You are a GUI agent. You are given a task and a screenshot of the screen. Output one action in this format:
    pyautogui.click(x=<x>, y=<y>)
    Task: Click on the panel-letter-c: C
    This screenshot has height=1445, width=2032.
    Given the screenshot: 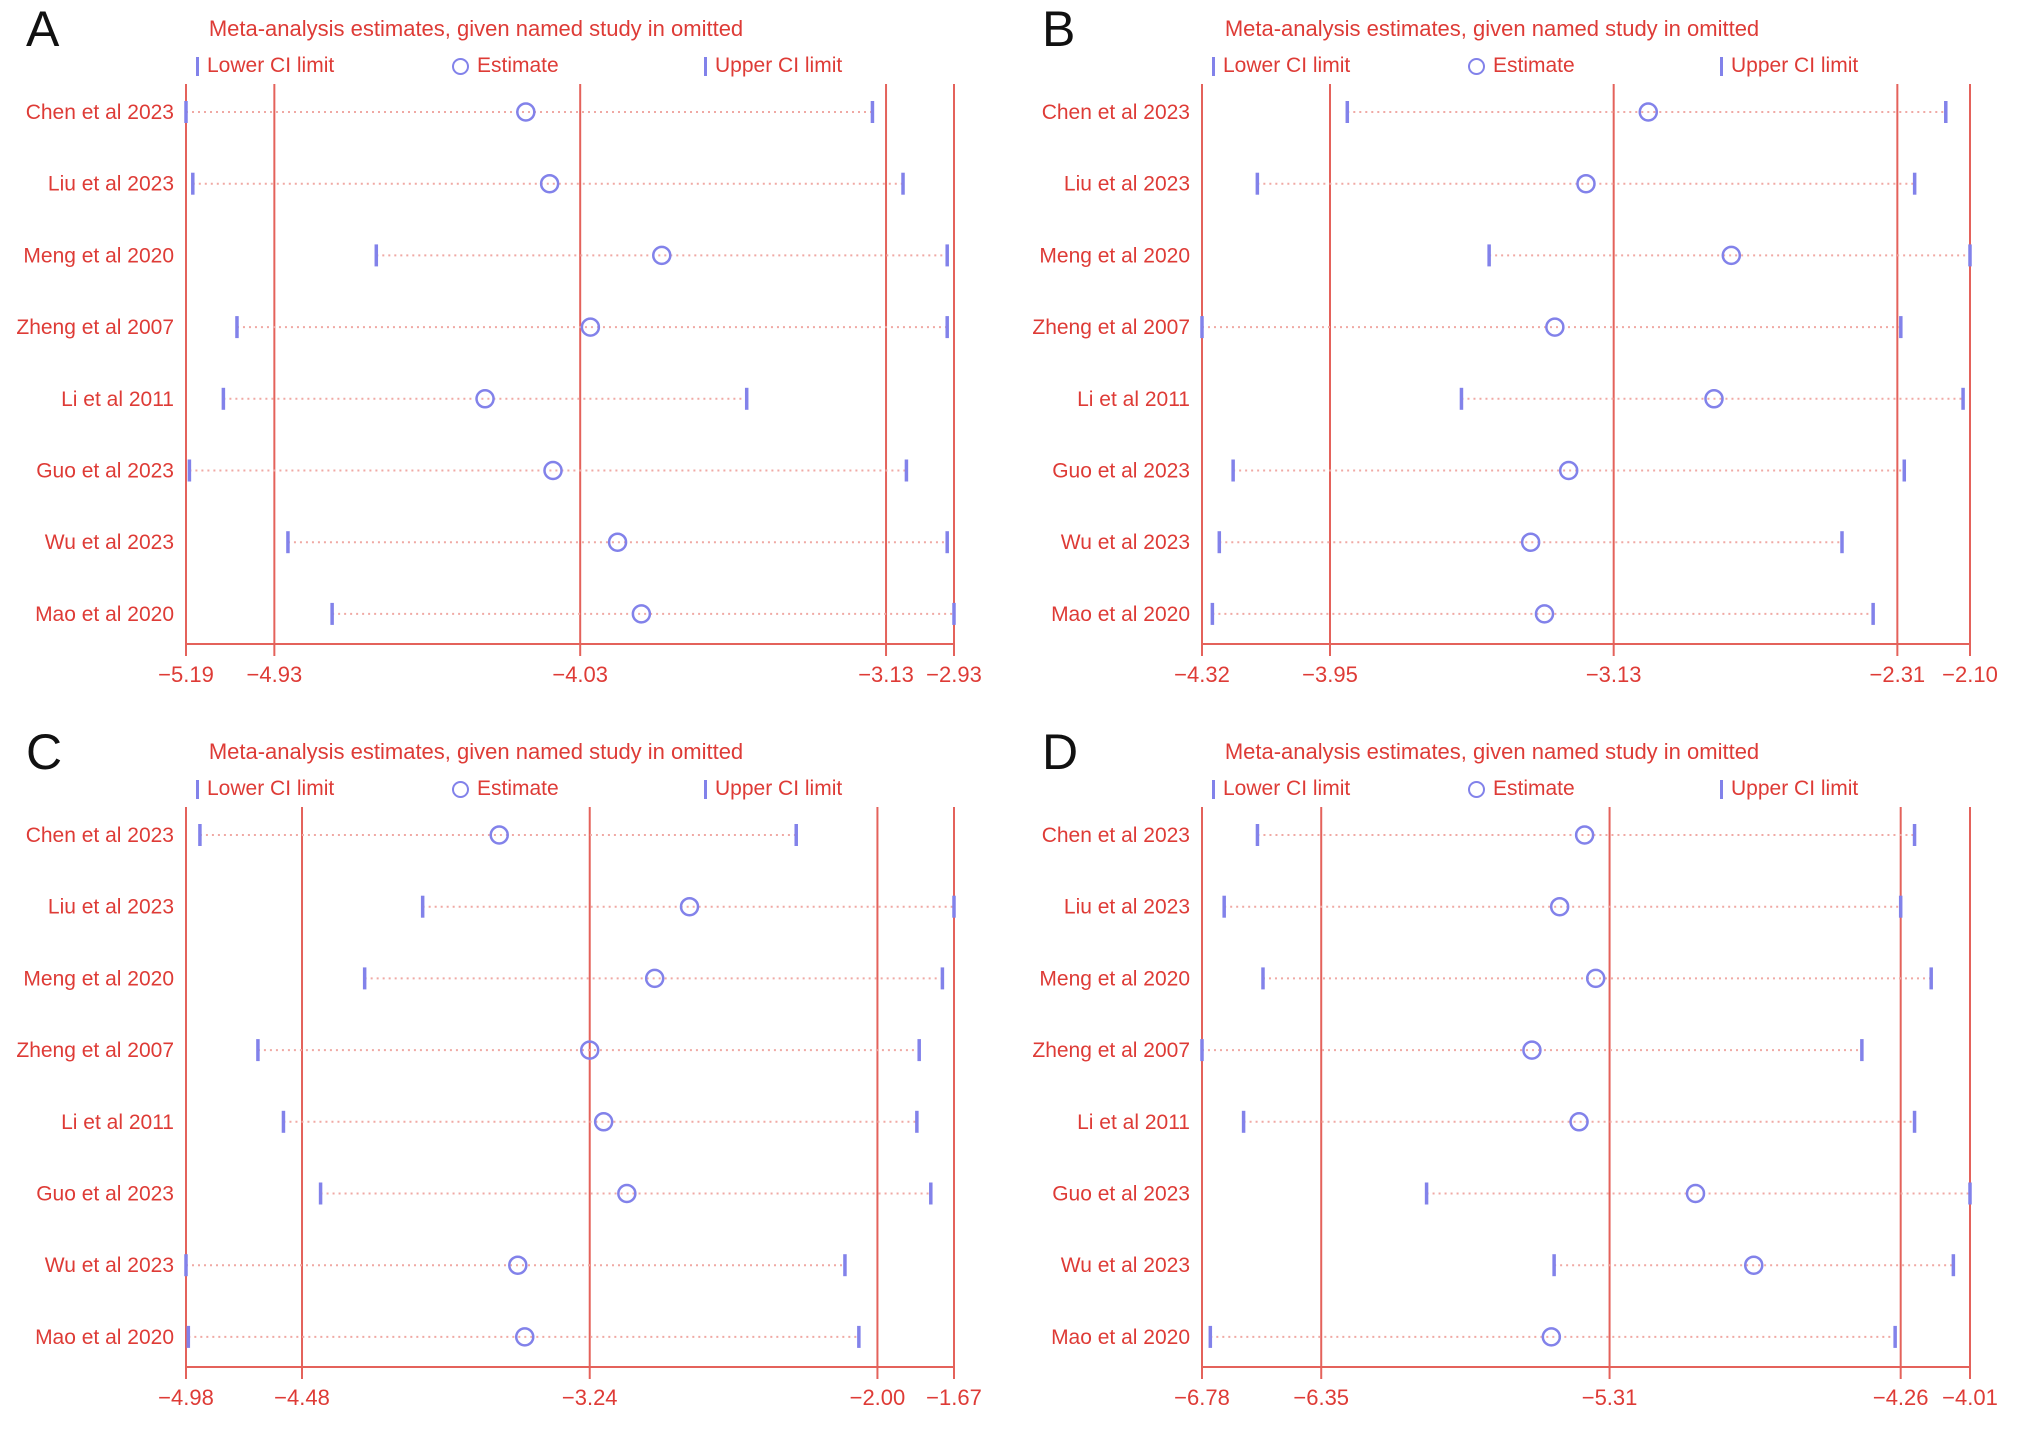 What is the action you would take?
    pyautogui.click(x=45, y=752)
    